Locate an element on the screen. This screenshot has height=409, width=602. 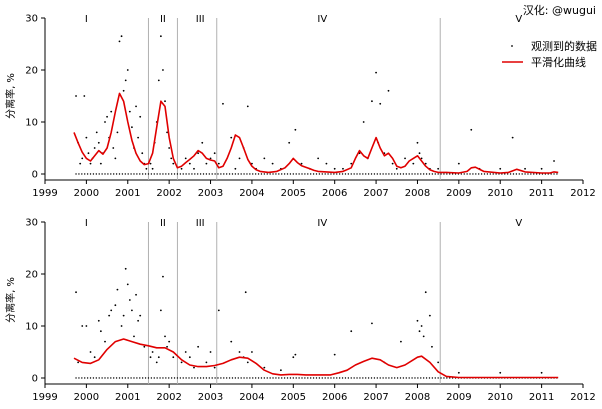
period-label: II is located at coordinates (163, 223).